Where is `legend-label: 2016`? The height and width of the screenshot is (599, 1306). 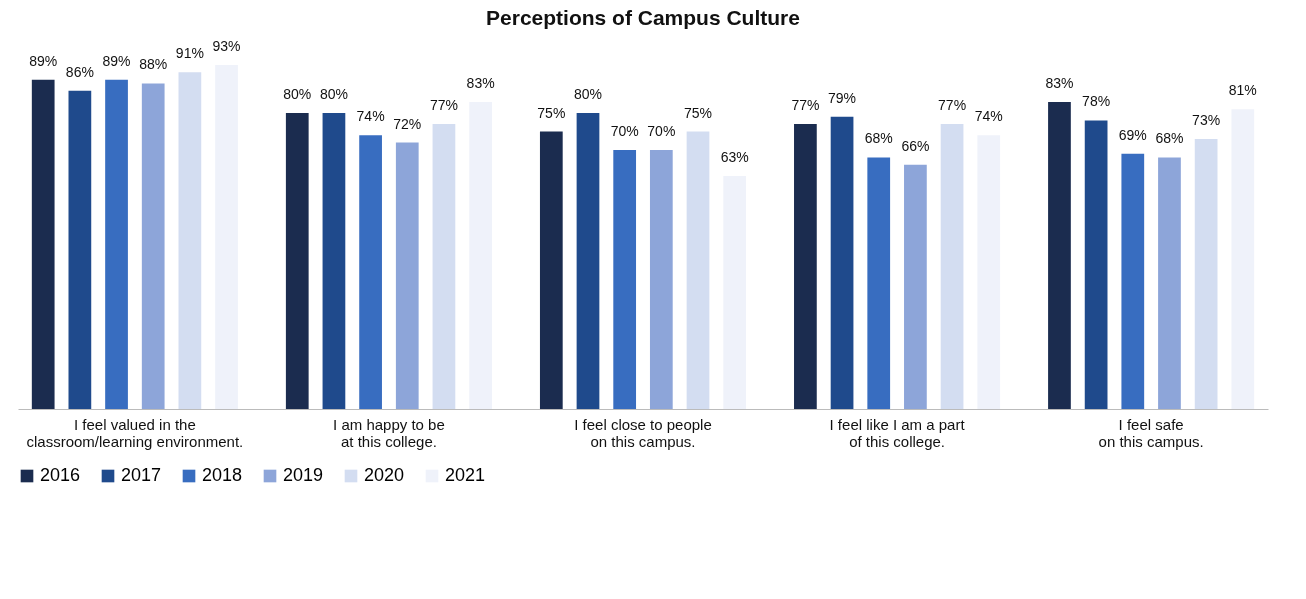 legend-label: 2016 is located at coordinates (60, 475).